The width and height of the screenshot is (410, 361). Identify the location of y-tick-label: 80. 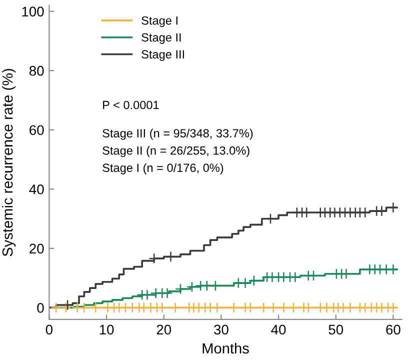
(36, 71).